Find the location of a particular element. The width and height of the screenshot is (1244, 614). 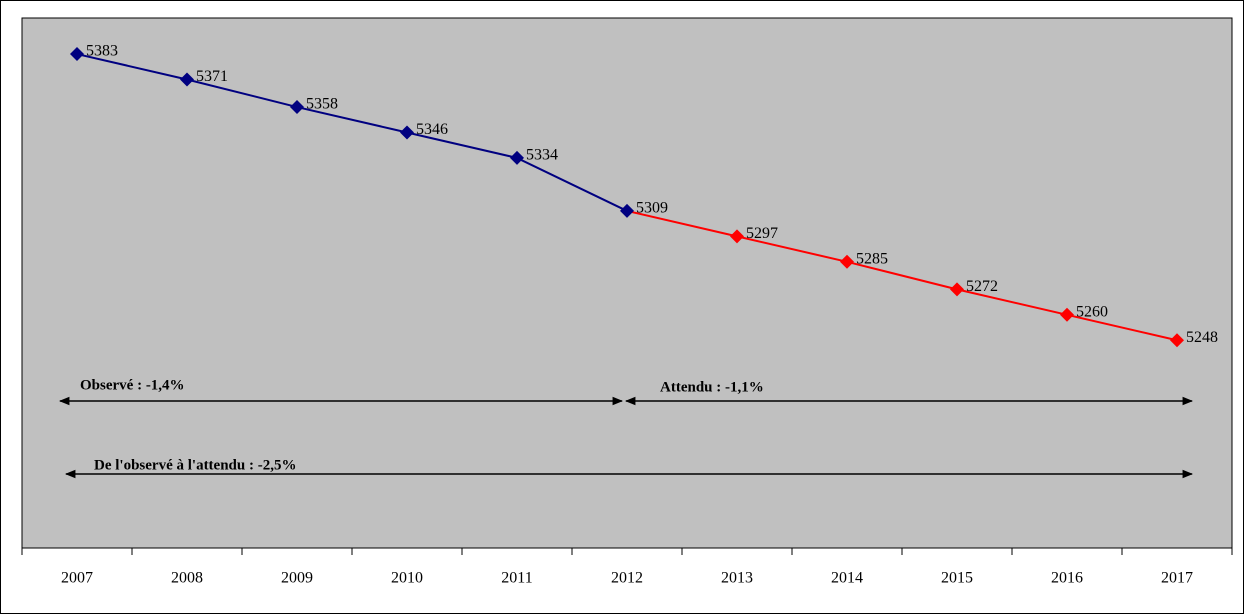

annotation: Attendu : -1,1% is located at coordinates (712, 387).